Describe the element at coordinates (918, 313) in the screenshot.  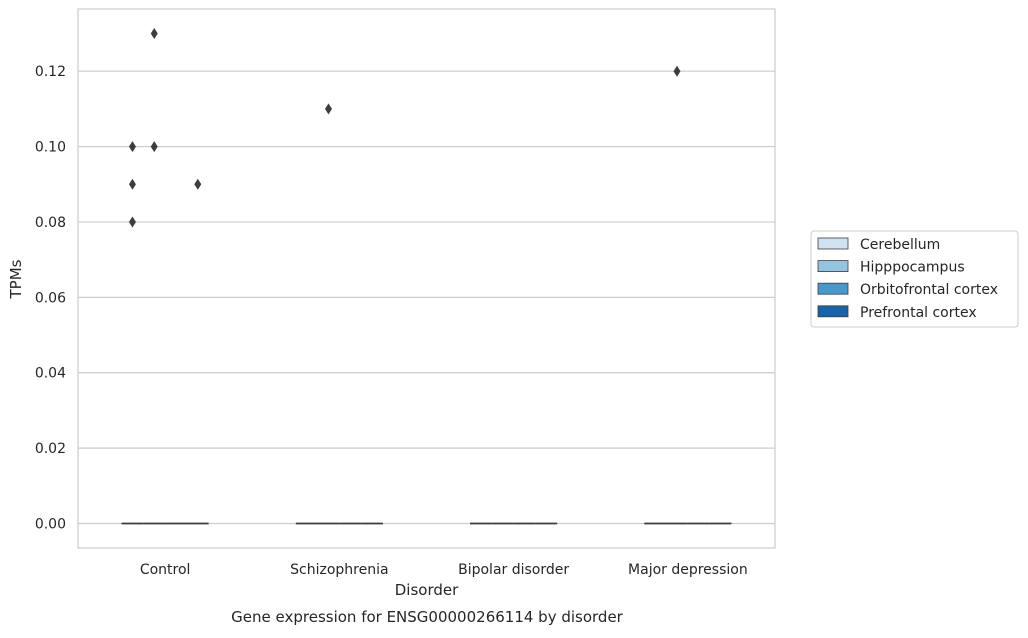
I see `legend-label: Prefrontal cortex` at that location.